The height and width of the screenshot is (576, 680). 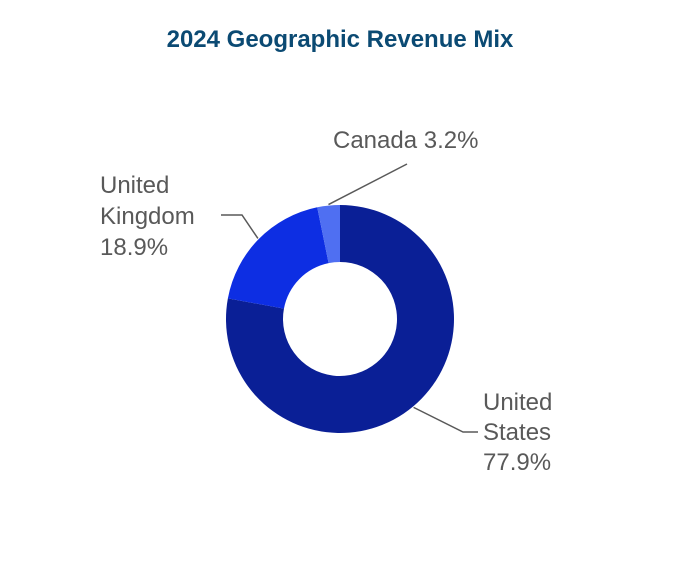 I want to click on slice-label-line: States, so click(x=517, y=432).